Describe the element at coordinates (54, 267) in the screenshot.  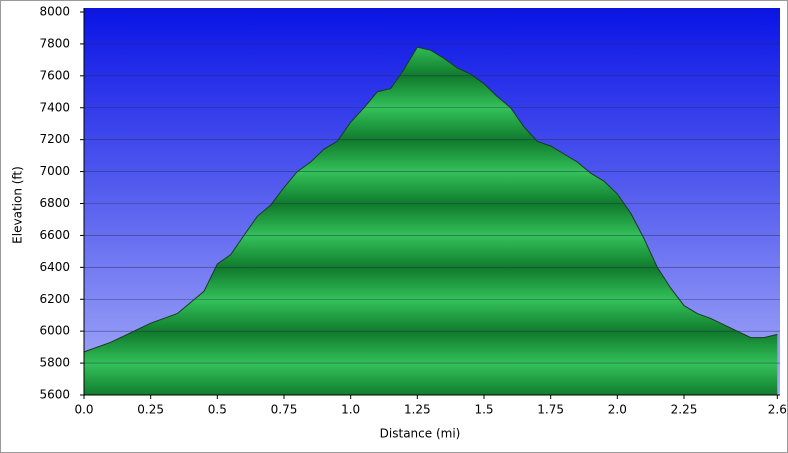
I see `y-tick-label: 6400` at that location.